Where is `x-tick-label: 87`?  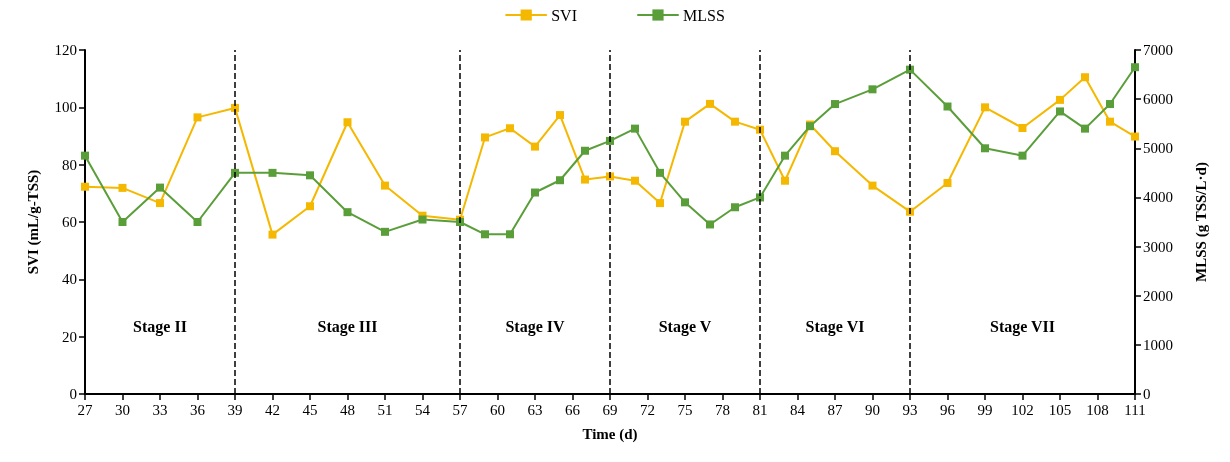
x-tick-label: 87 is located at coordinates (835, 409).